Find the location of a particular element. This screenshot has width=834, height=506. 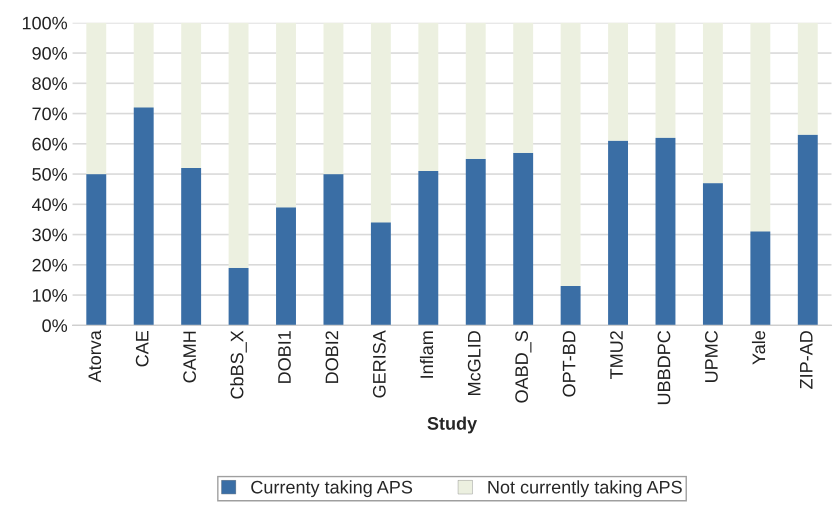

y-tick-label: 60% is located at coordinates (50, 144).